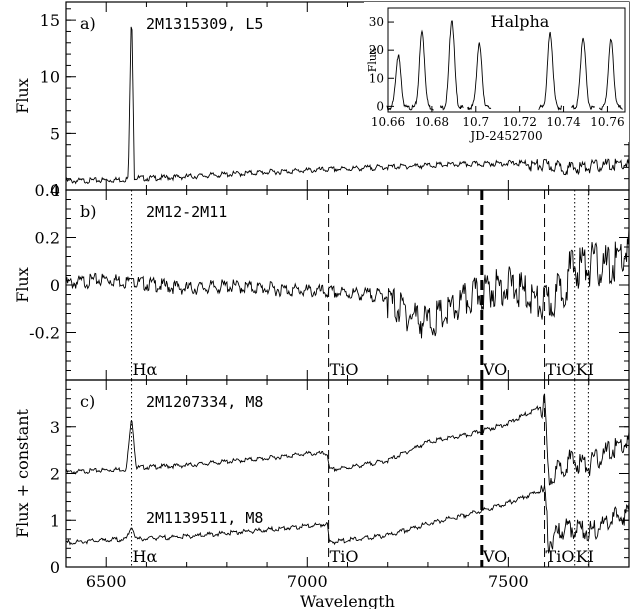  I want to click on y-tick-label: 3, so click(55, 427).